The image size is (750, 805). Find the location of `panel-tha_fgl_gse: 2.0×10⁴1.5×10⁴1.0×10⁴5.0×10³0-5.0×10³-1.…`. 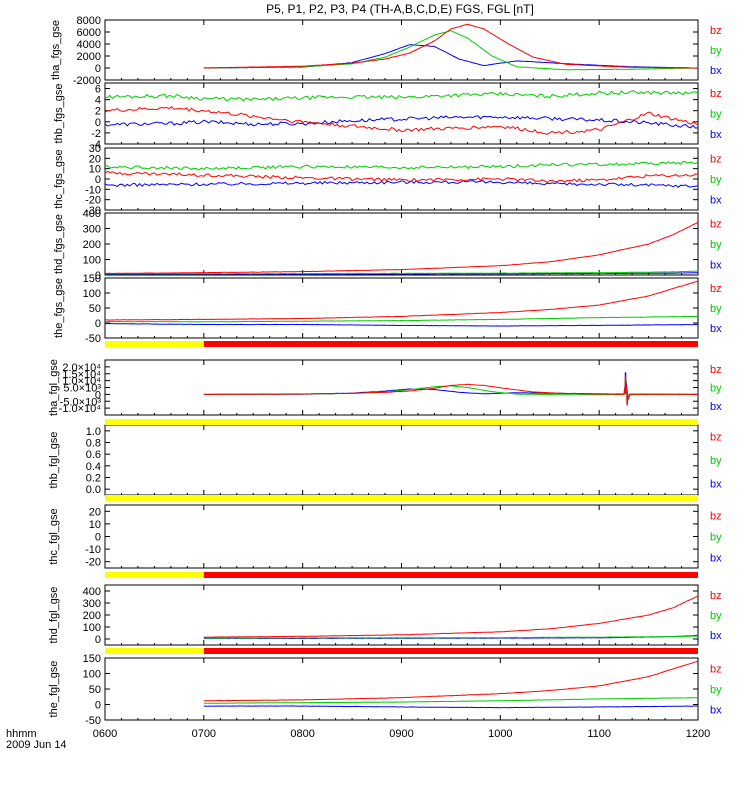

panel-tha_fgl_gse: 2.0×10⁴1.5×10⁴1.0×10⁴5.0×10³0-5.0×10³-1.… is located at coordinates (385, 387).